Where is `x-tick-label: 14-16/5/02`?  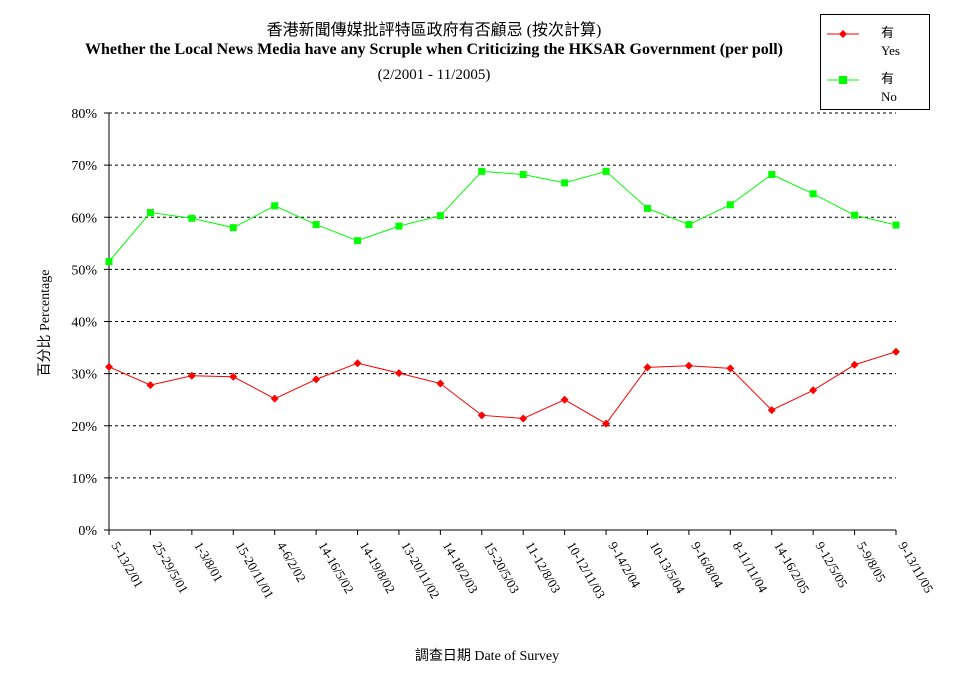
x-tick-label: 14-16/5/02 is located at coordinates (337, 567).